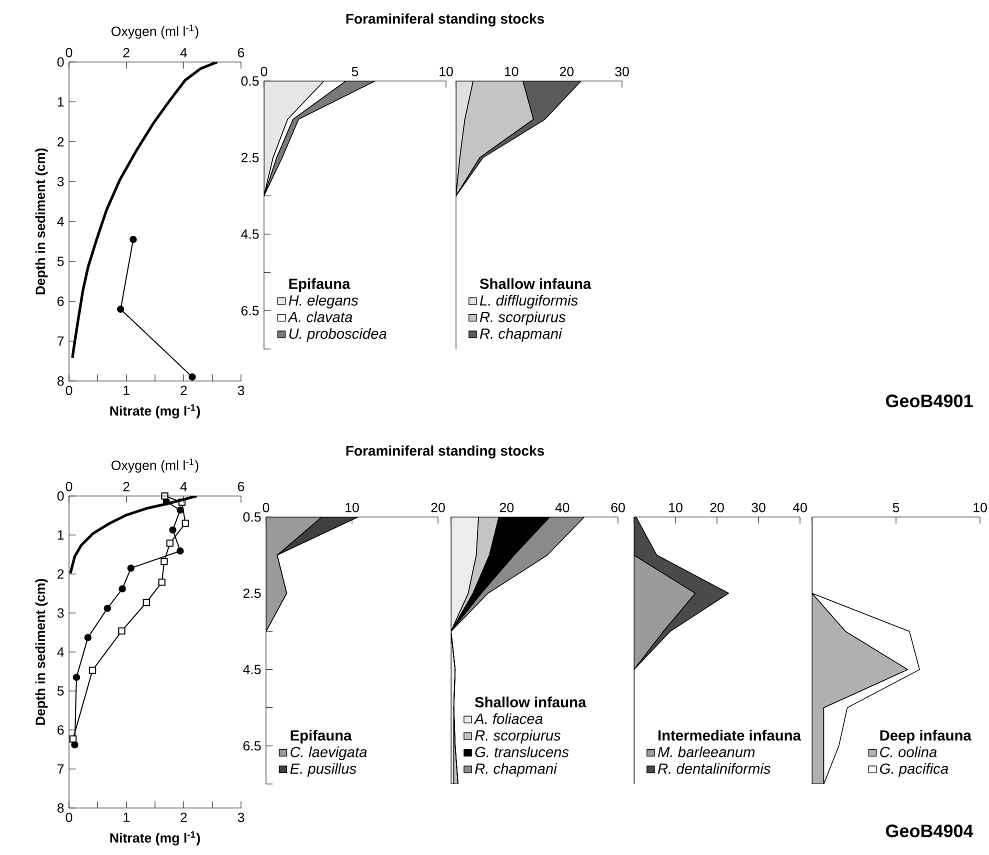 The height and width of the screenshot is (855, 989). I want to click on legend-title: Intermediate infauna, so click(729, 735).